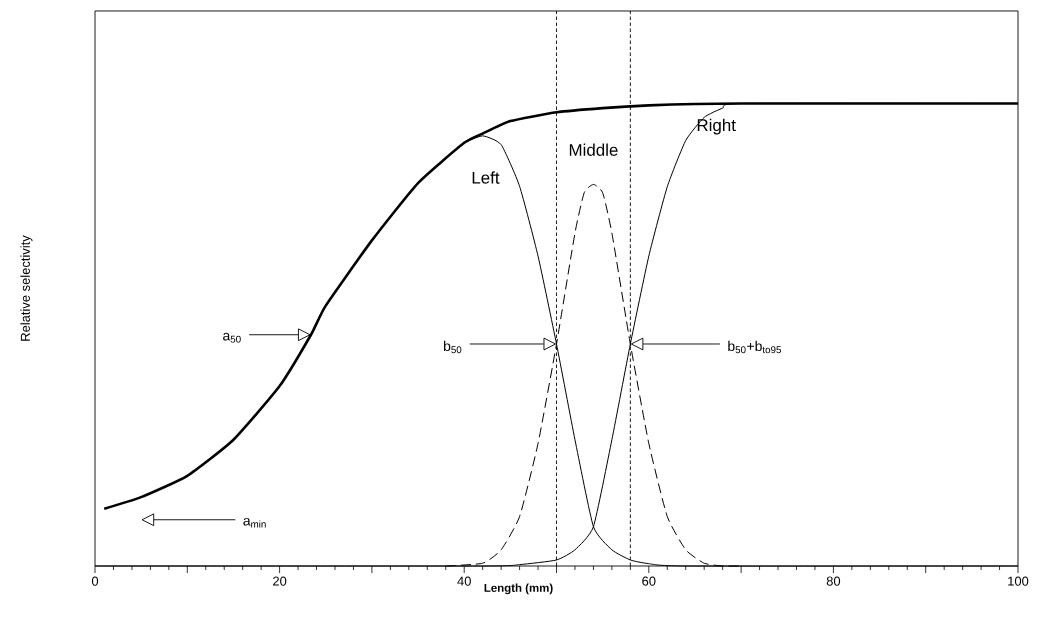 The height and width of the screenshot is (639, 1043). Describe the element at coordinates (486, 177) in the screenshot. I see `series-label: Left` at that location.